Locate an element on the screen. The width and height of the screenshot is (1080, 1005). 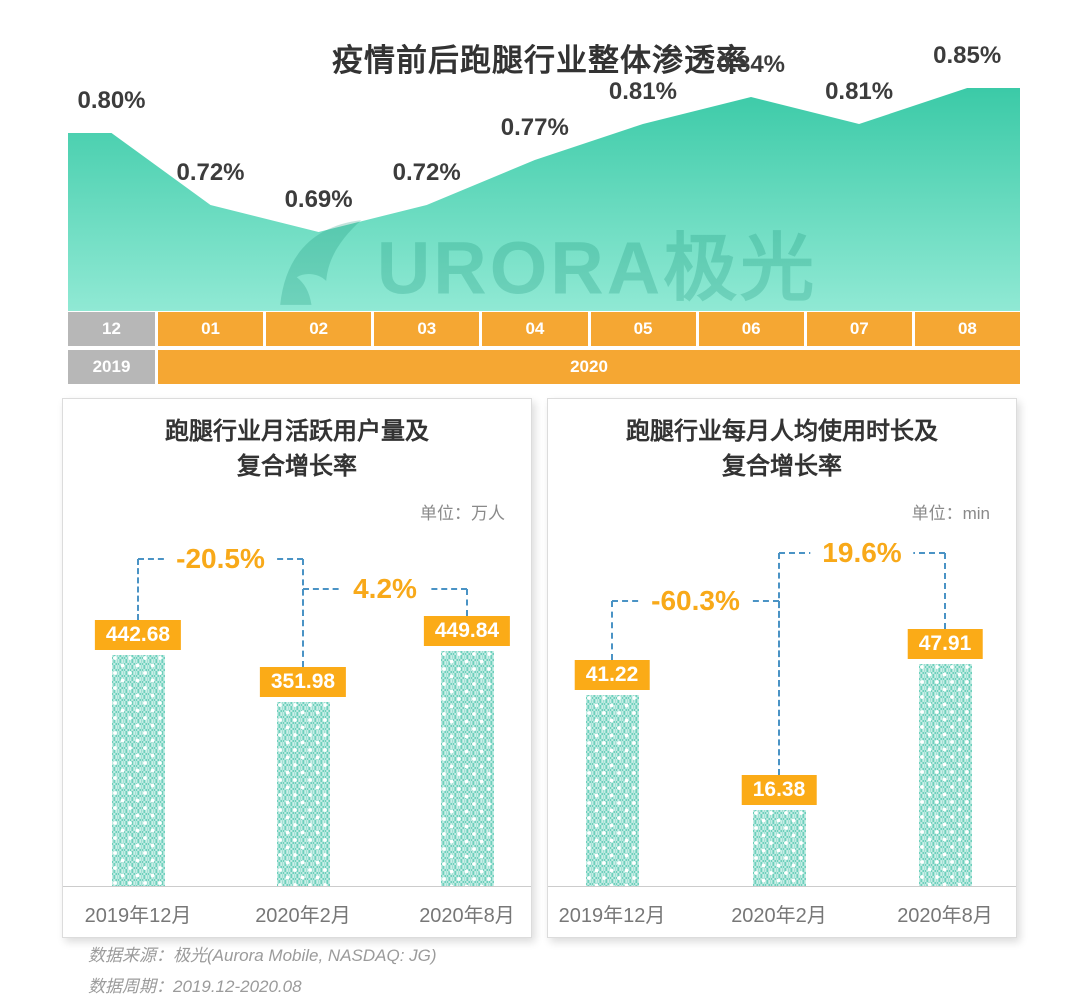
growth-rate-label: -20.5% is located at coordinates (220, 559).